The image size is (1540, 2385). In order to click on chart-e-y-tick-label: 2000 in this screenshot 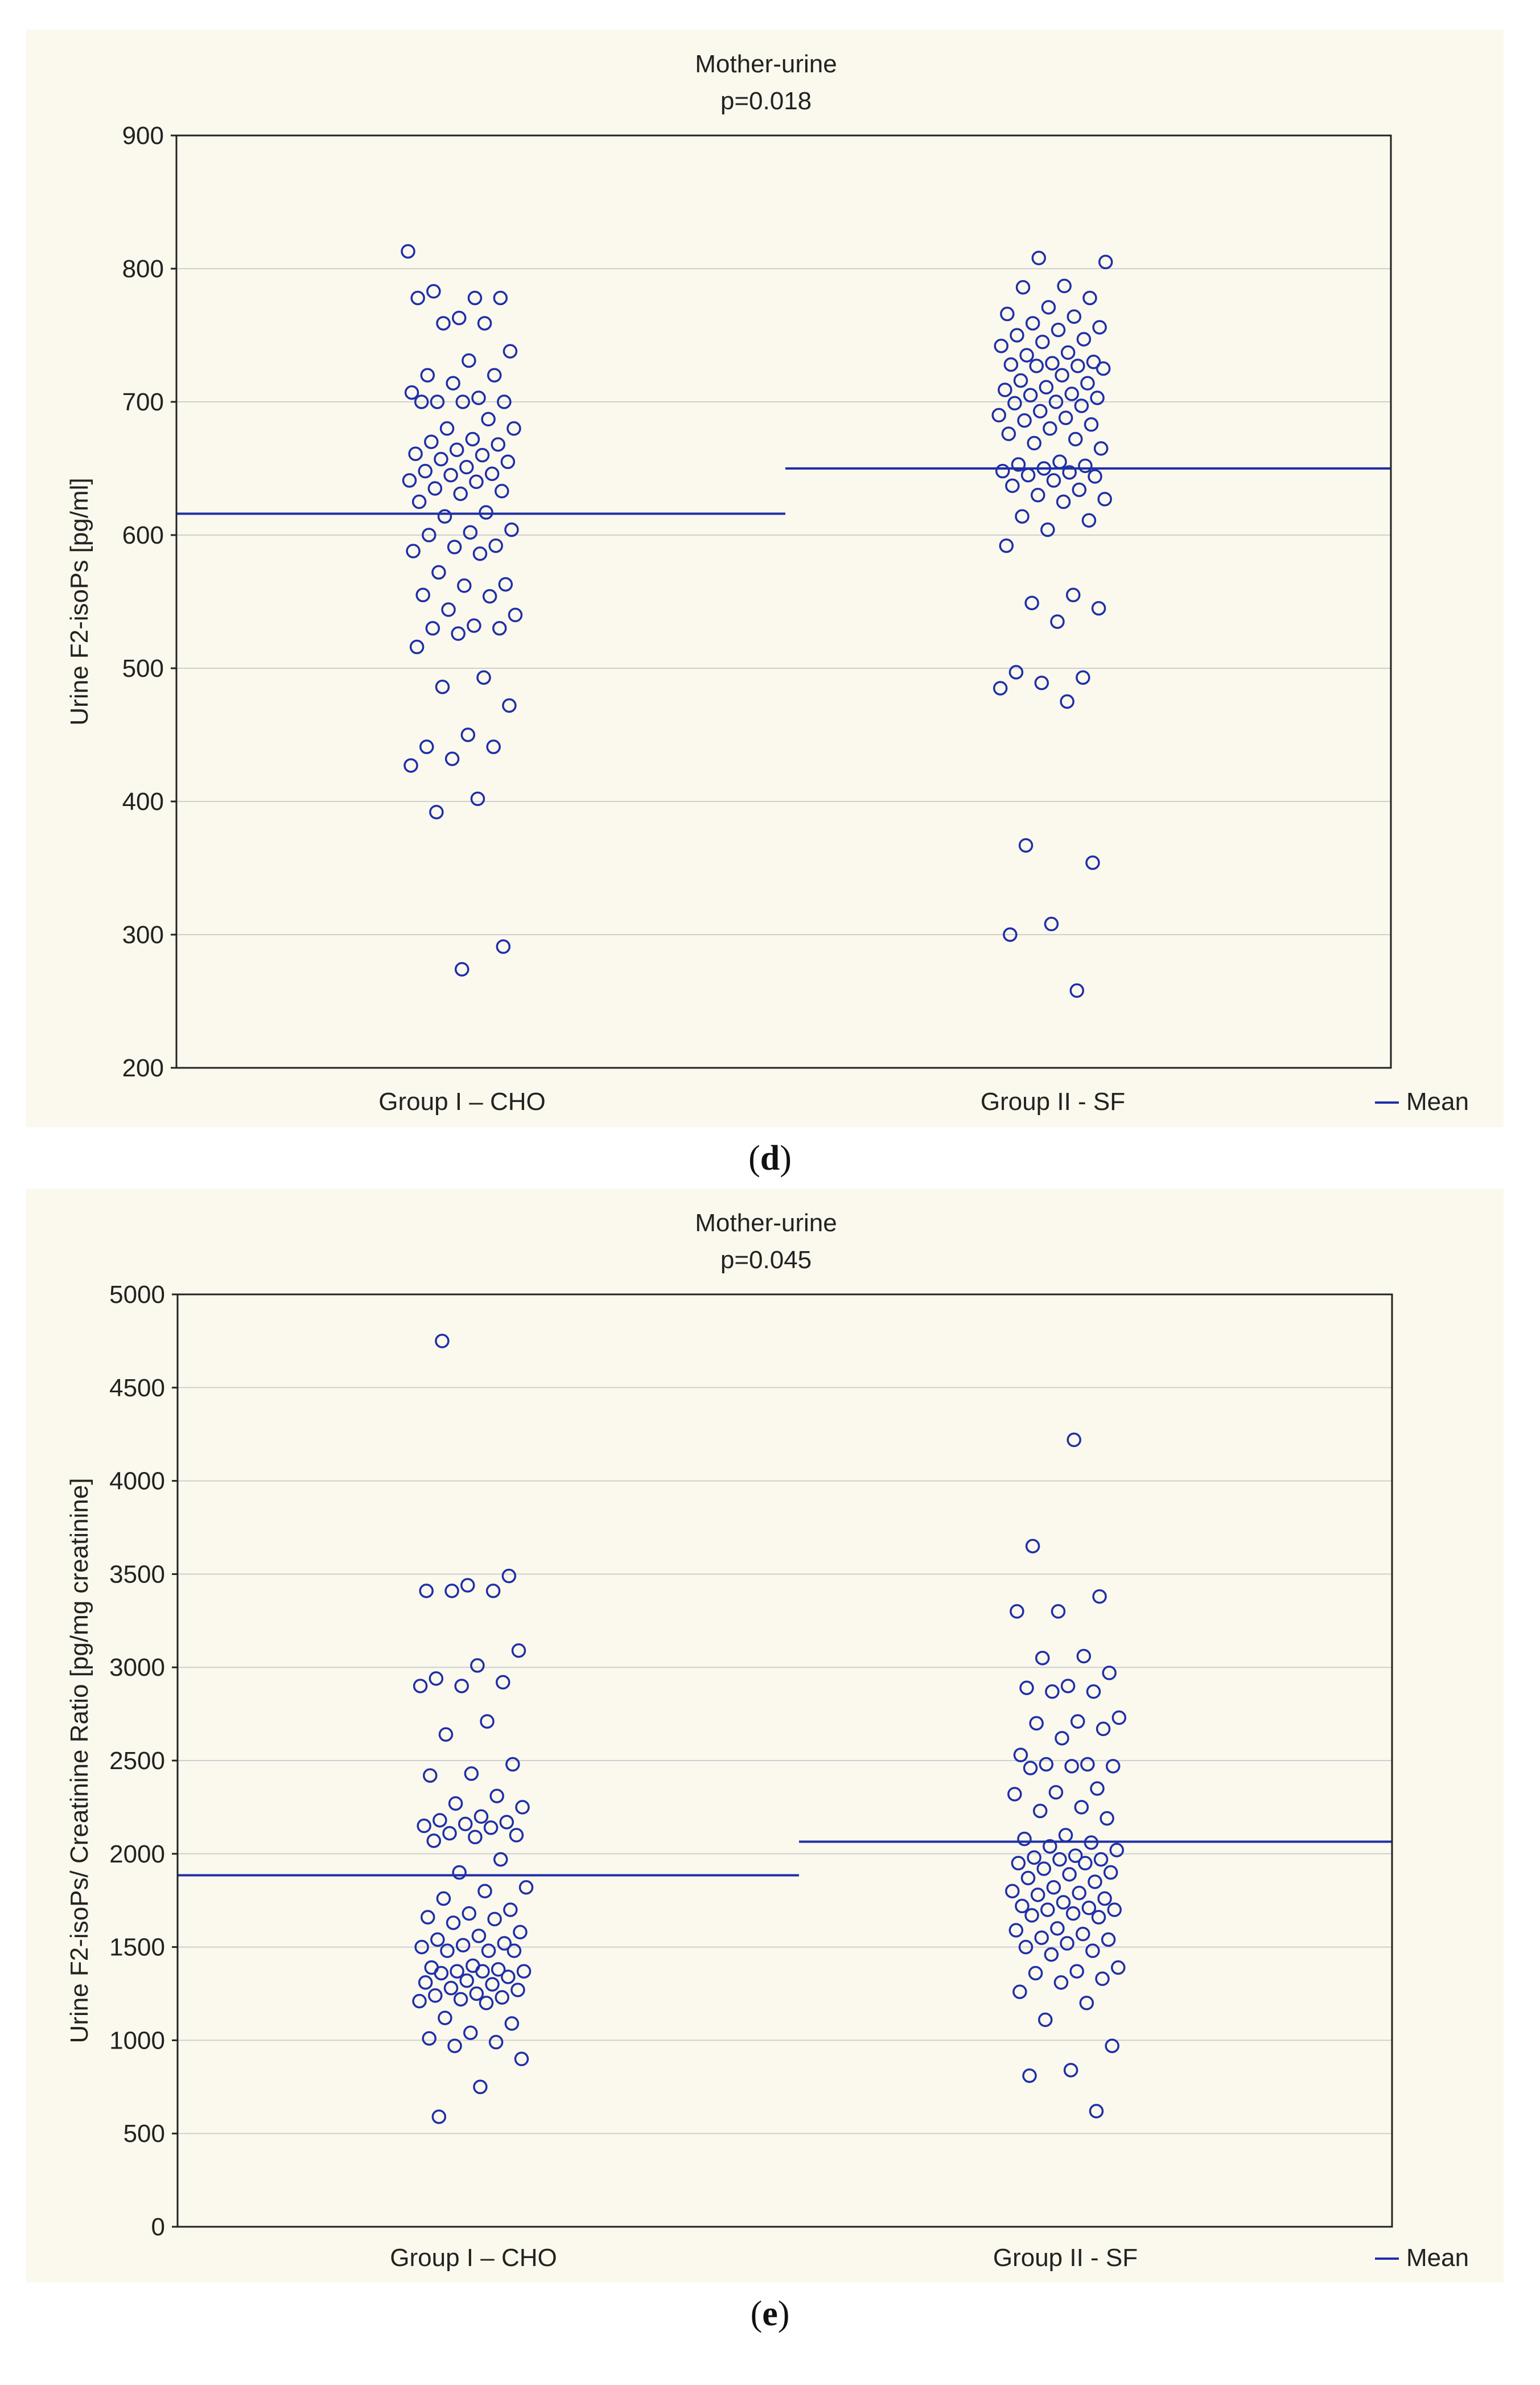, I will do `click(137, 1854)`.